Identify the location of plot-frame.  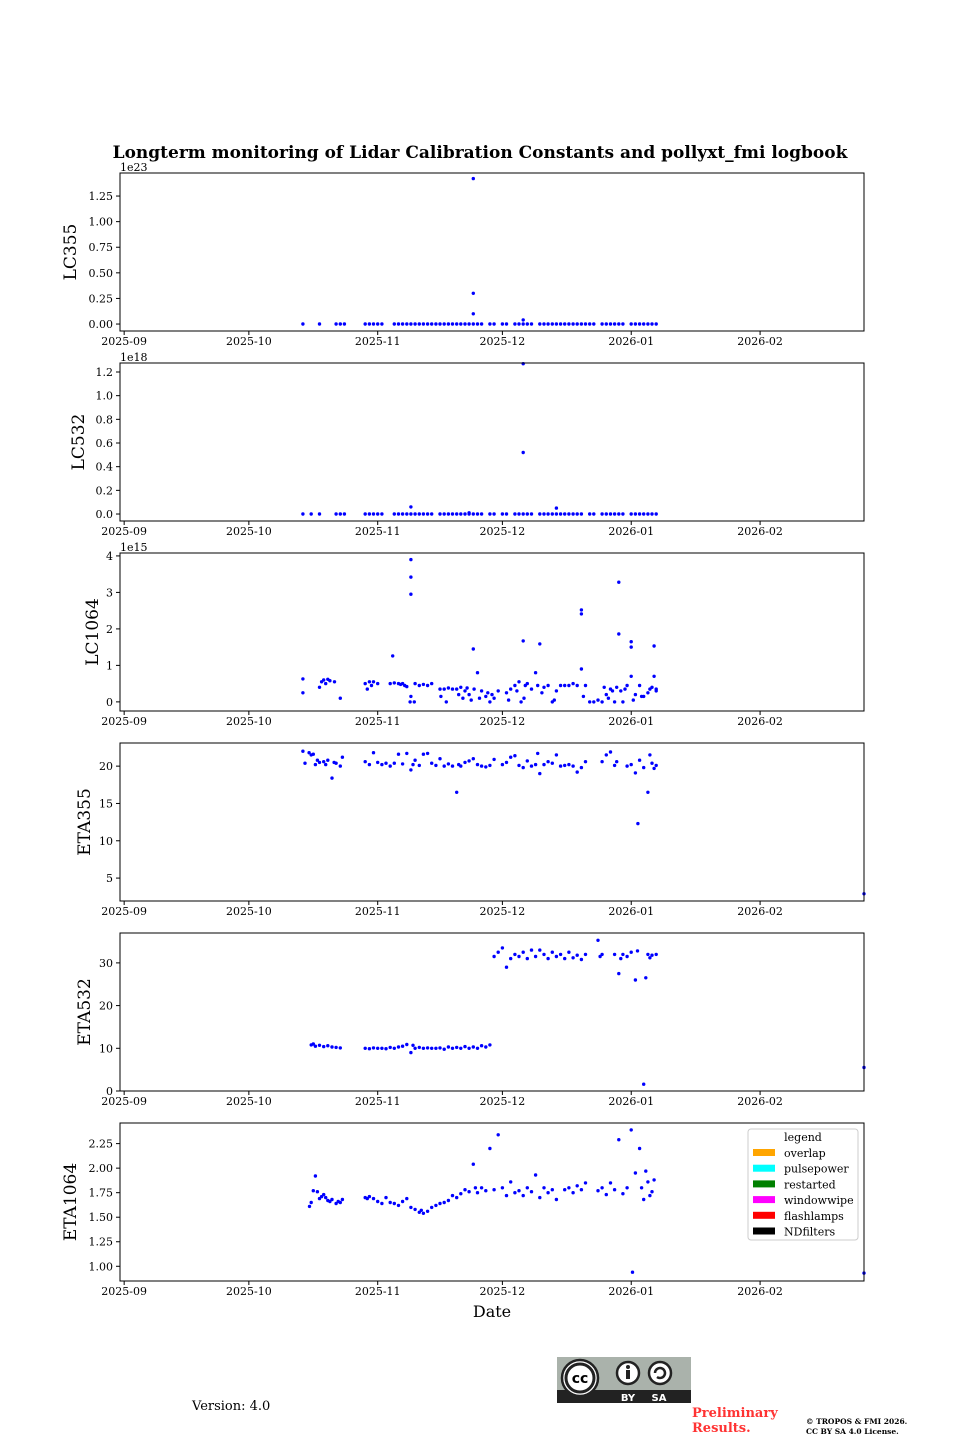
(492, 1012).